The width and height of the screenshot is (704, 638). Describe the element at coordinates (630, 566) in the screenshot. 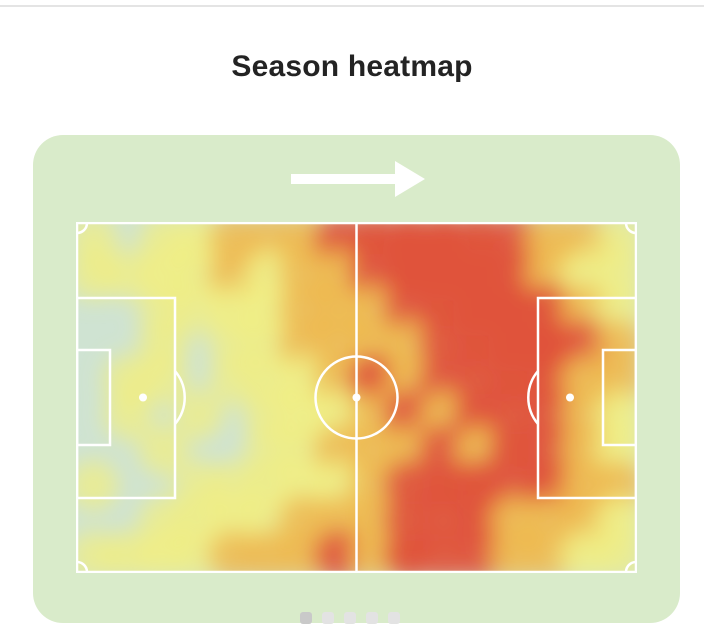

I see `corner-arc-bottom-right` at that location.